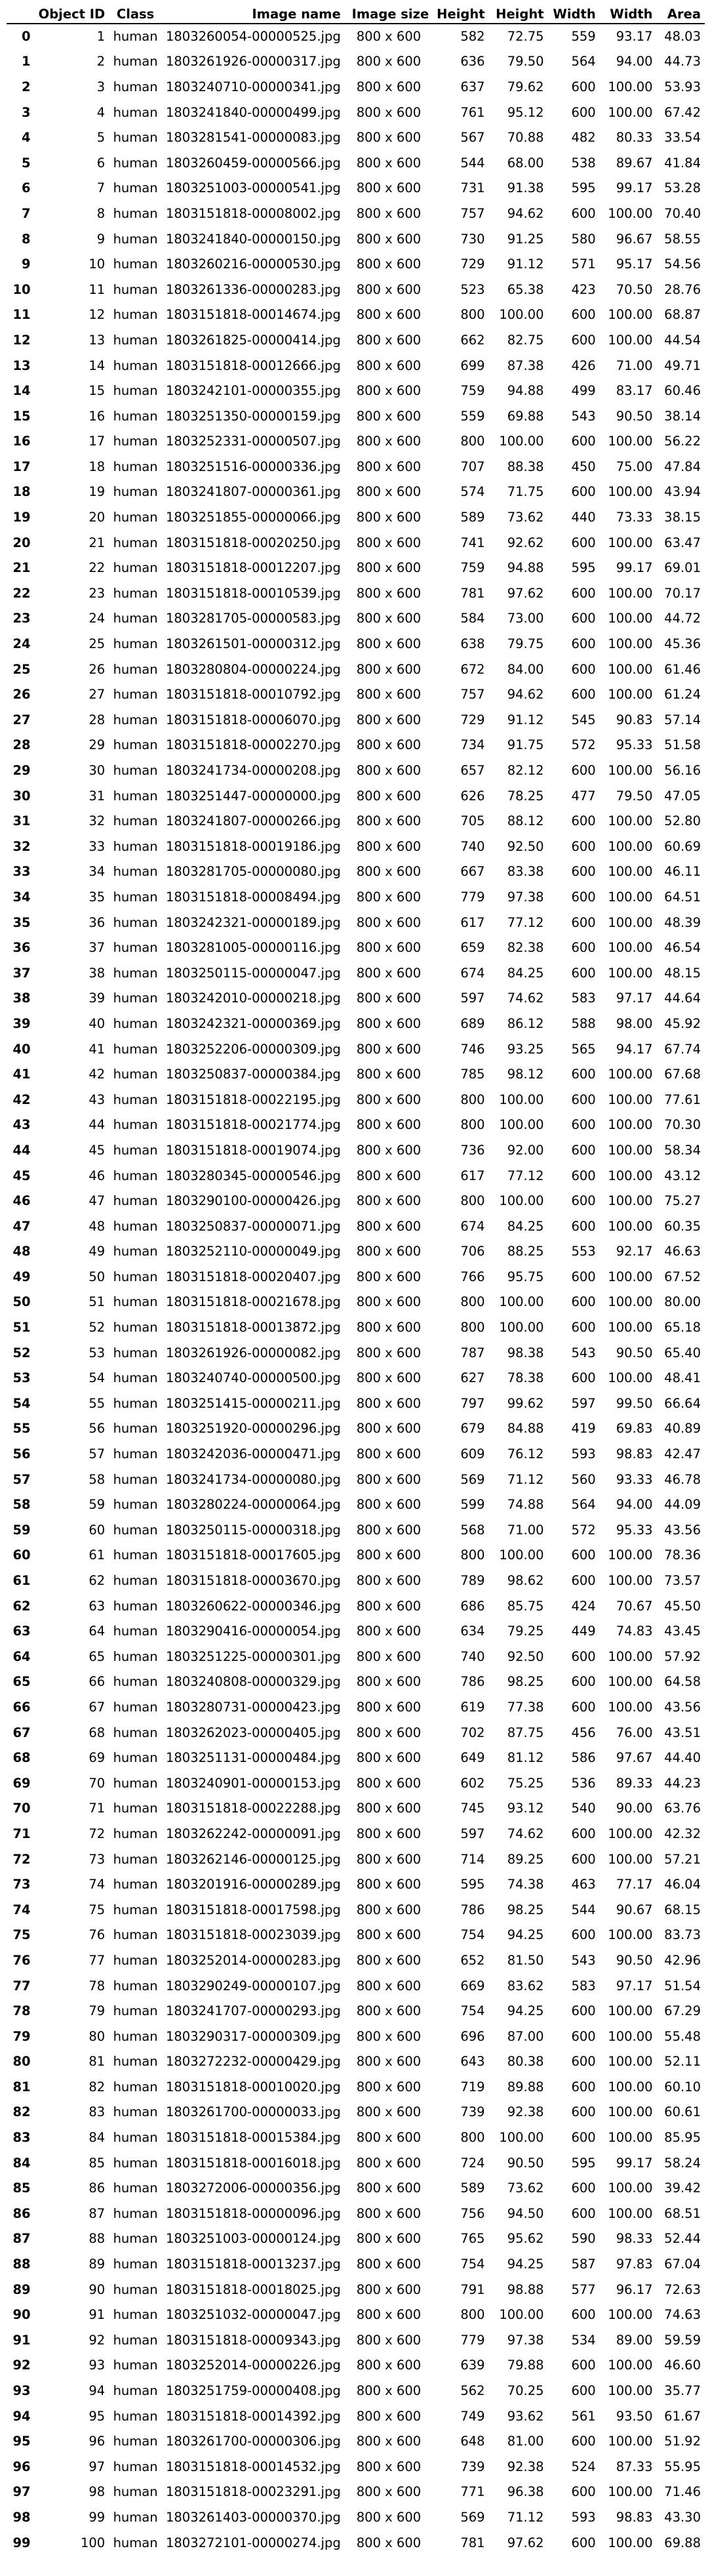  What do you see at coordinates (583, 239) in the screenshot?
I see `width-cell: 580` at bounding box center [583, 239].